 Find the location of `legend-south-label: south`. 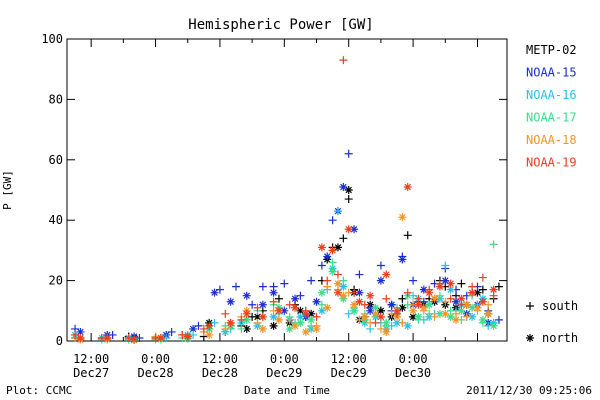

legend-south-label: south is located at coordinates (560, 306).